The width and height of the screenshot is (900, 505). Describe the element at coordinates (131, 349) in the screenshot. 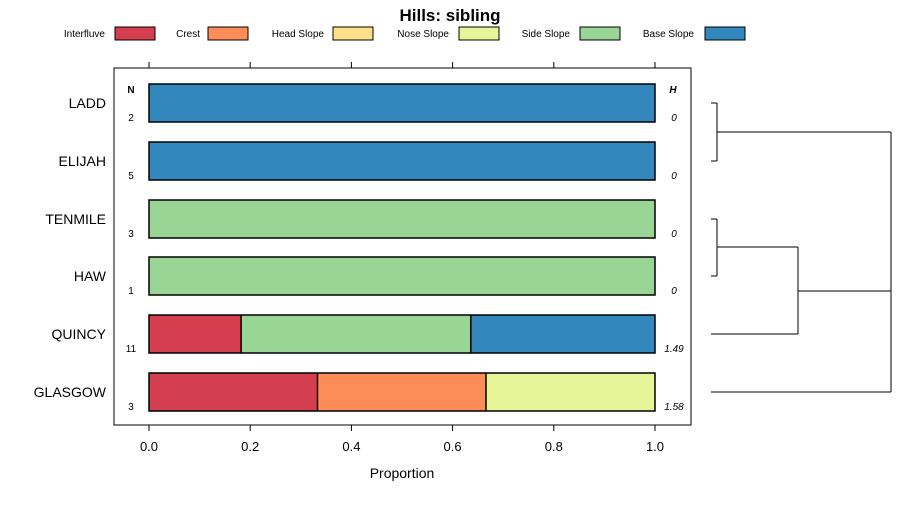

I see `n-value: 11` at that location.